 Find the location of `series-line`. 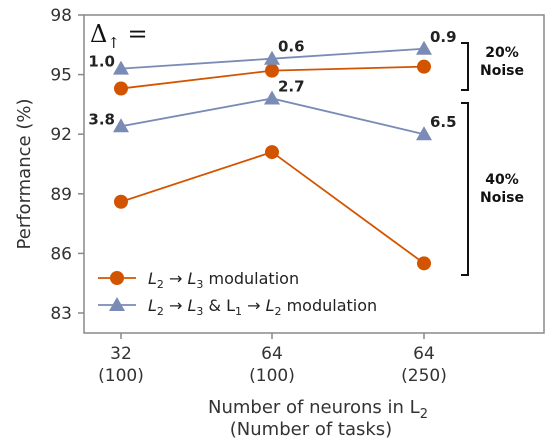

series-line is located at coordinates (272, 208).